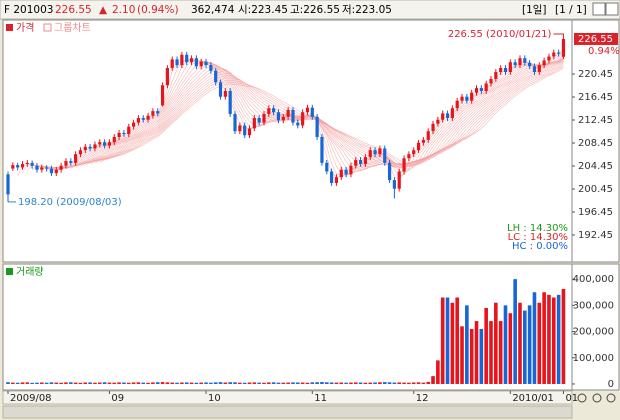  What do you see at coordinates (70, 202) in the screenshot?
I see `annotation-label: 198.20 (2009/08/03)` at bounding box center [70, 202].